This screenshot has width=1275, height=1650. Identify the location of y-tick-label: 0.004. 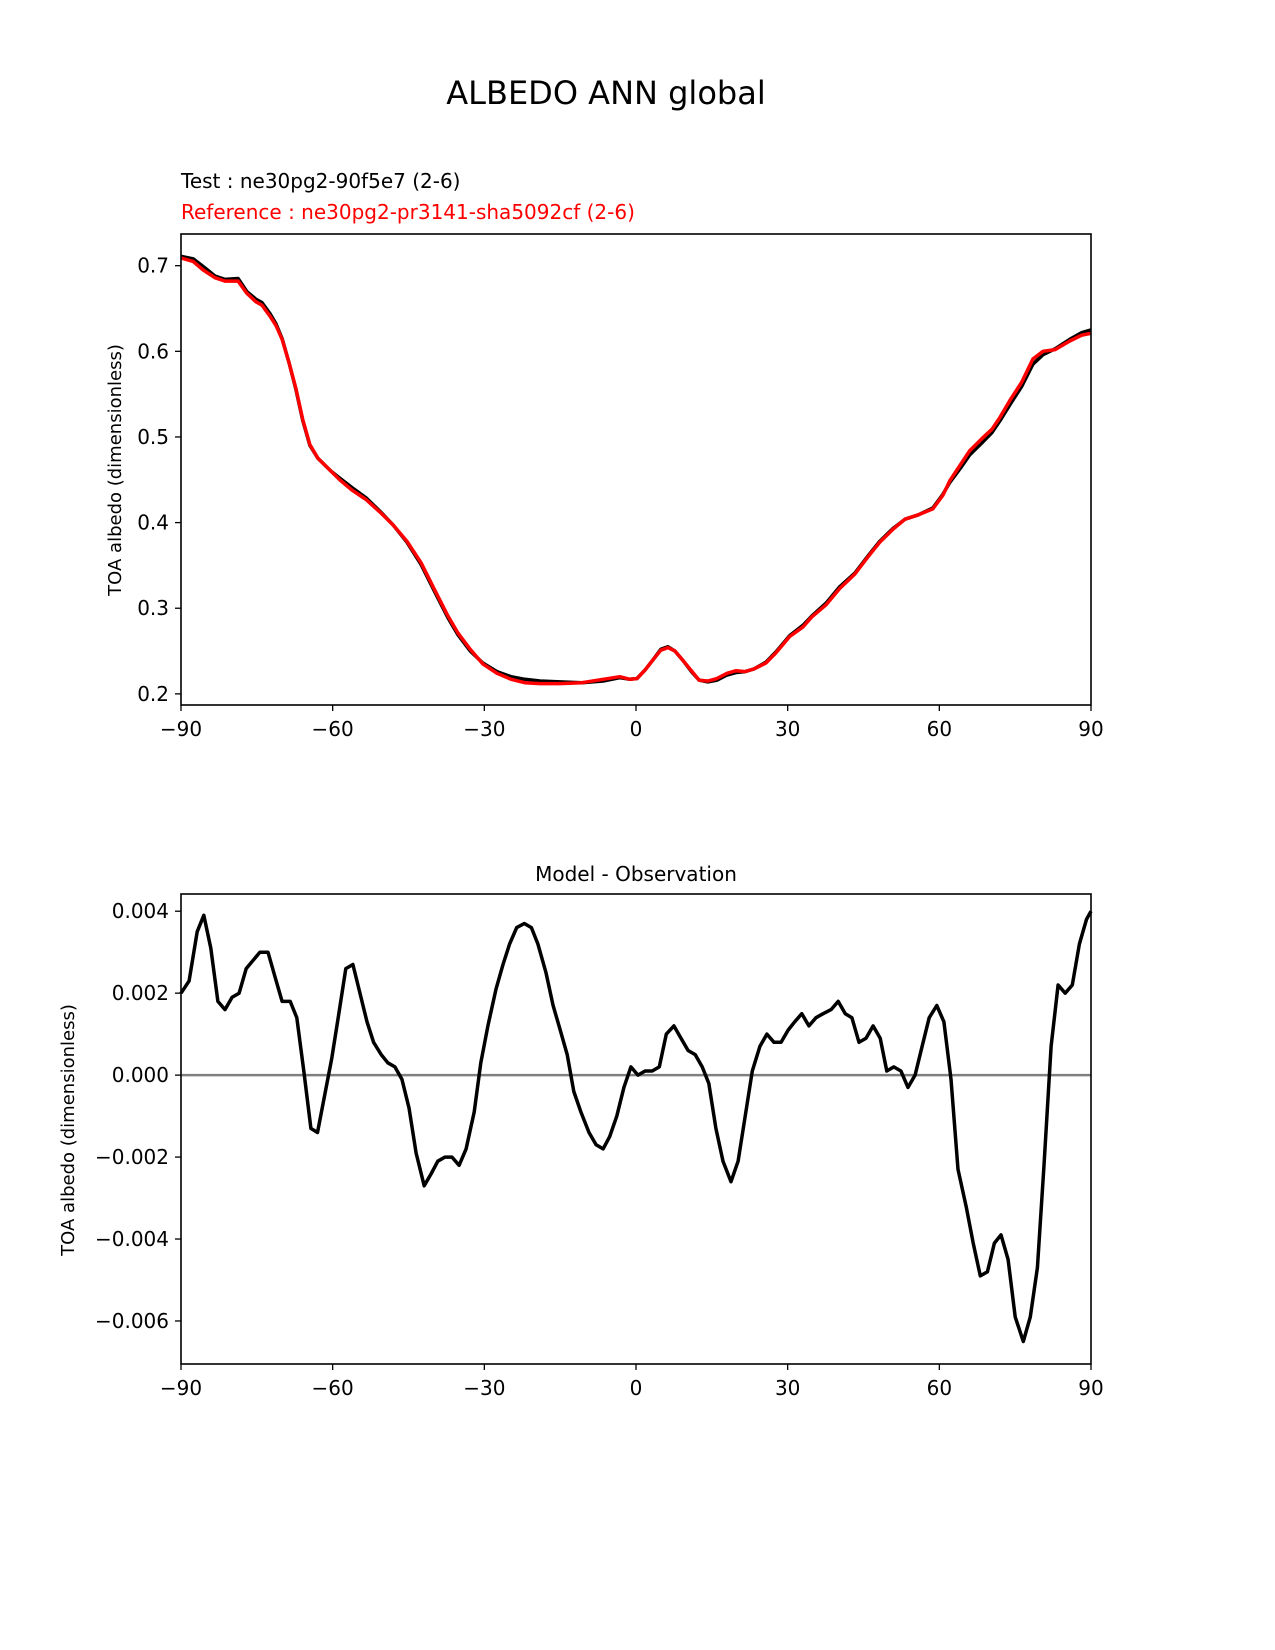
(140, 911).